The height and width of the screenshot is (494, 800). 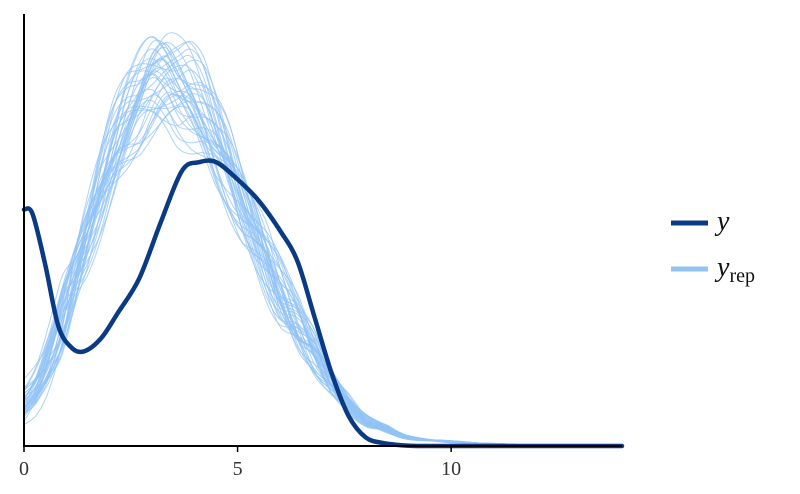 I want to click on x-axis-ticks: 0 5 10, so click(x=240, y=463).